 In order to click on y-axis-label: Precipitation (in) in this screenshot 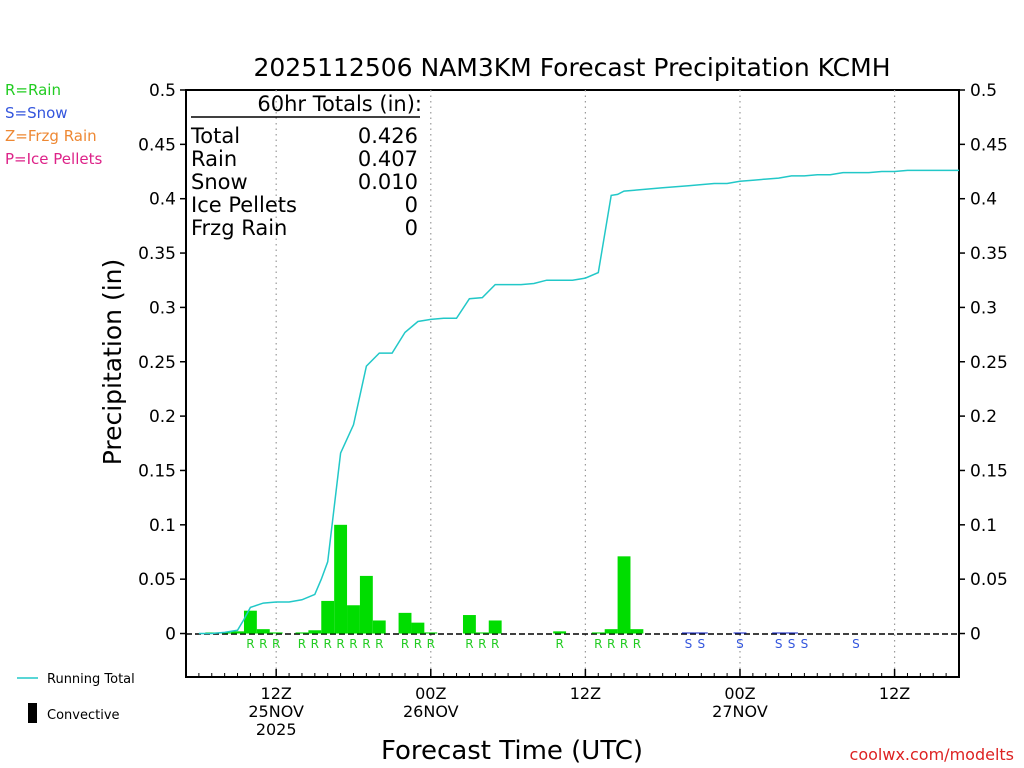, I will do `click(112, 362)`.